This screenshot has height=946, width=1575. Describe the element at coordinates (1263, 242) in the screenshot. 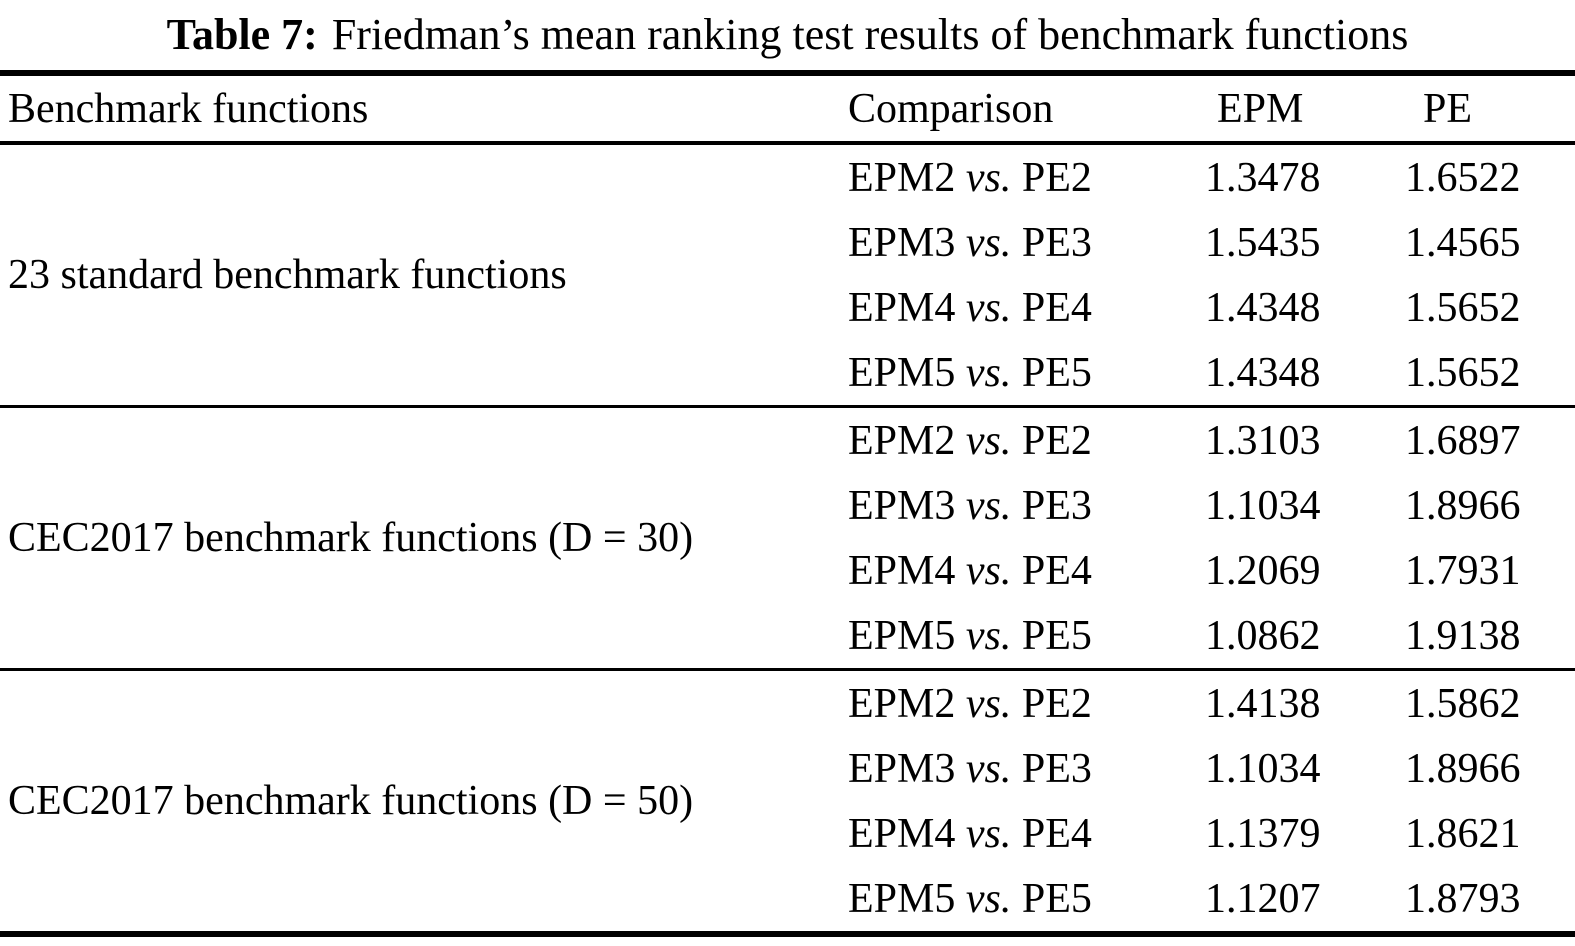

I see `epm-value-cell: 1.5435` at that location.